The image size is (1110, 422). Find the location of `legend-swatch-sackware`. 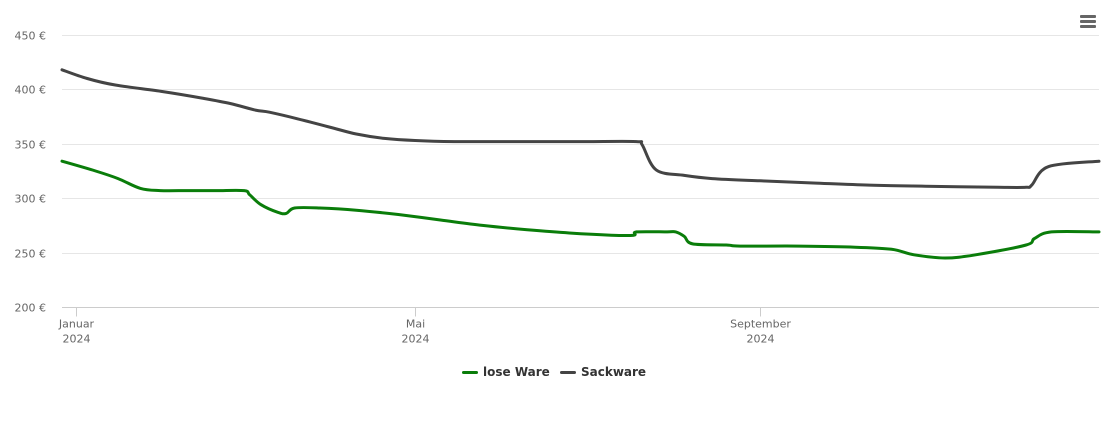

legend-swatch-sackware is located at coordinates (568, 372).